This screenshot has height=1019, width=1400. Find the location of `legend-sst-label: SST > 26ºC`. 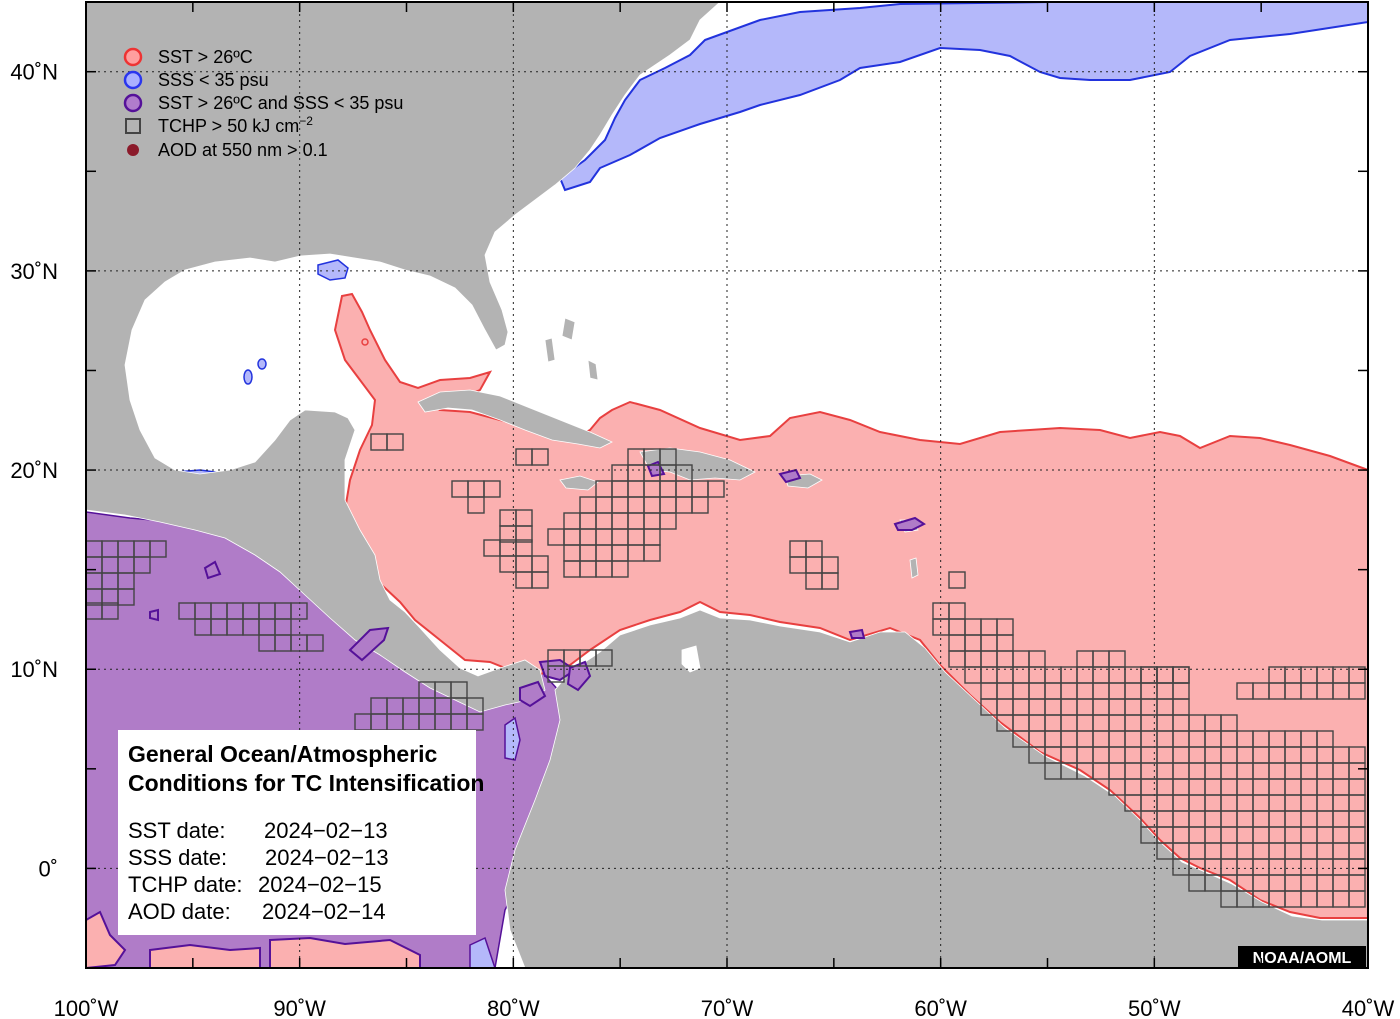

legend-sst-label: SST > 26ºC is located at coordinates (205, 57).